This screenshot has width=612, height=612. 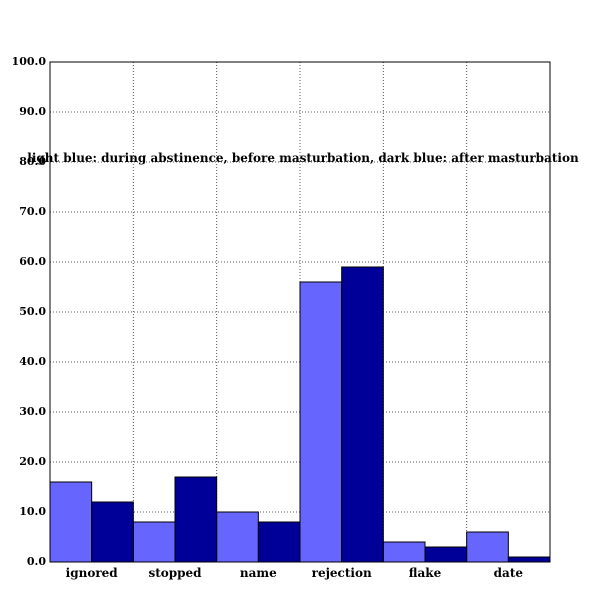 What do you see at coordinates (29, 61) in the screenshot?
I see `y-tick-label: 100.0` at bounding box center [29, 61].